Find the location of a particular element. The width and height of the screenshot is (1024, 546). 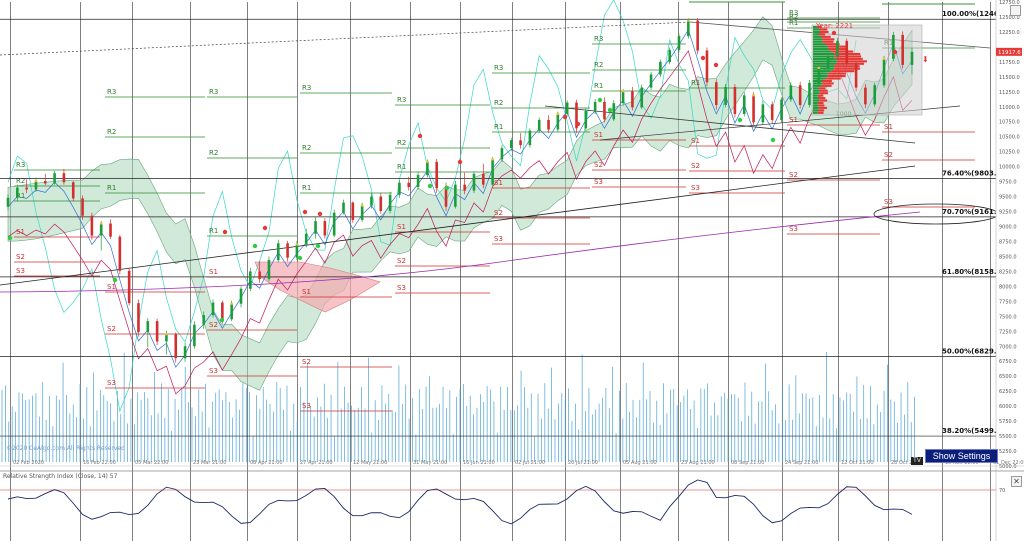

screenshot-icon is located at coordinates (1015, 10).